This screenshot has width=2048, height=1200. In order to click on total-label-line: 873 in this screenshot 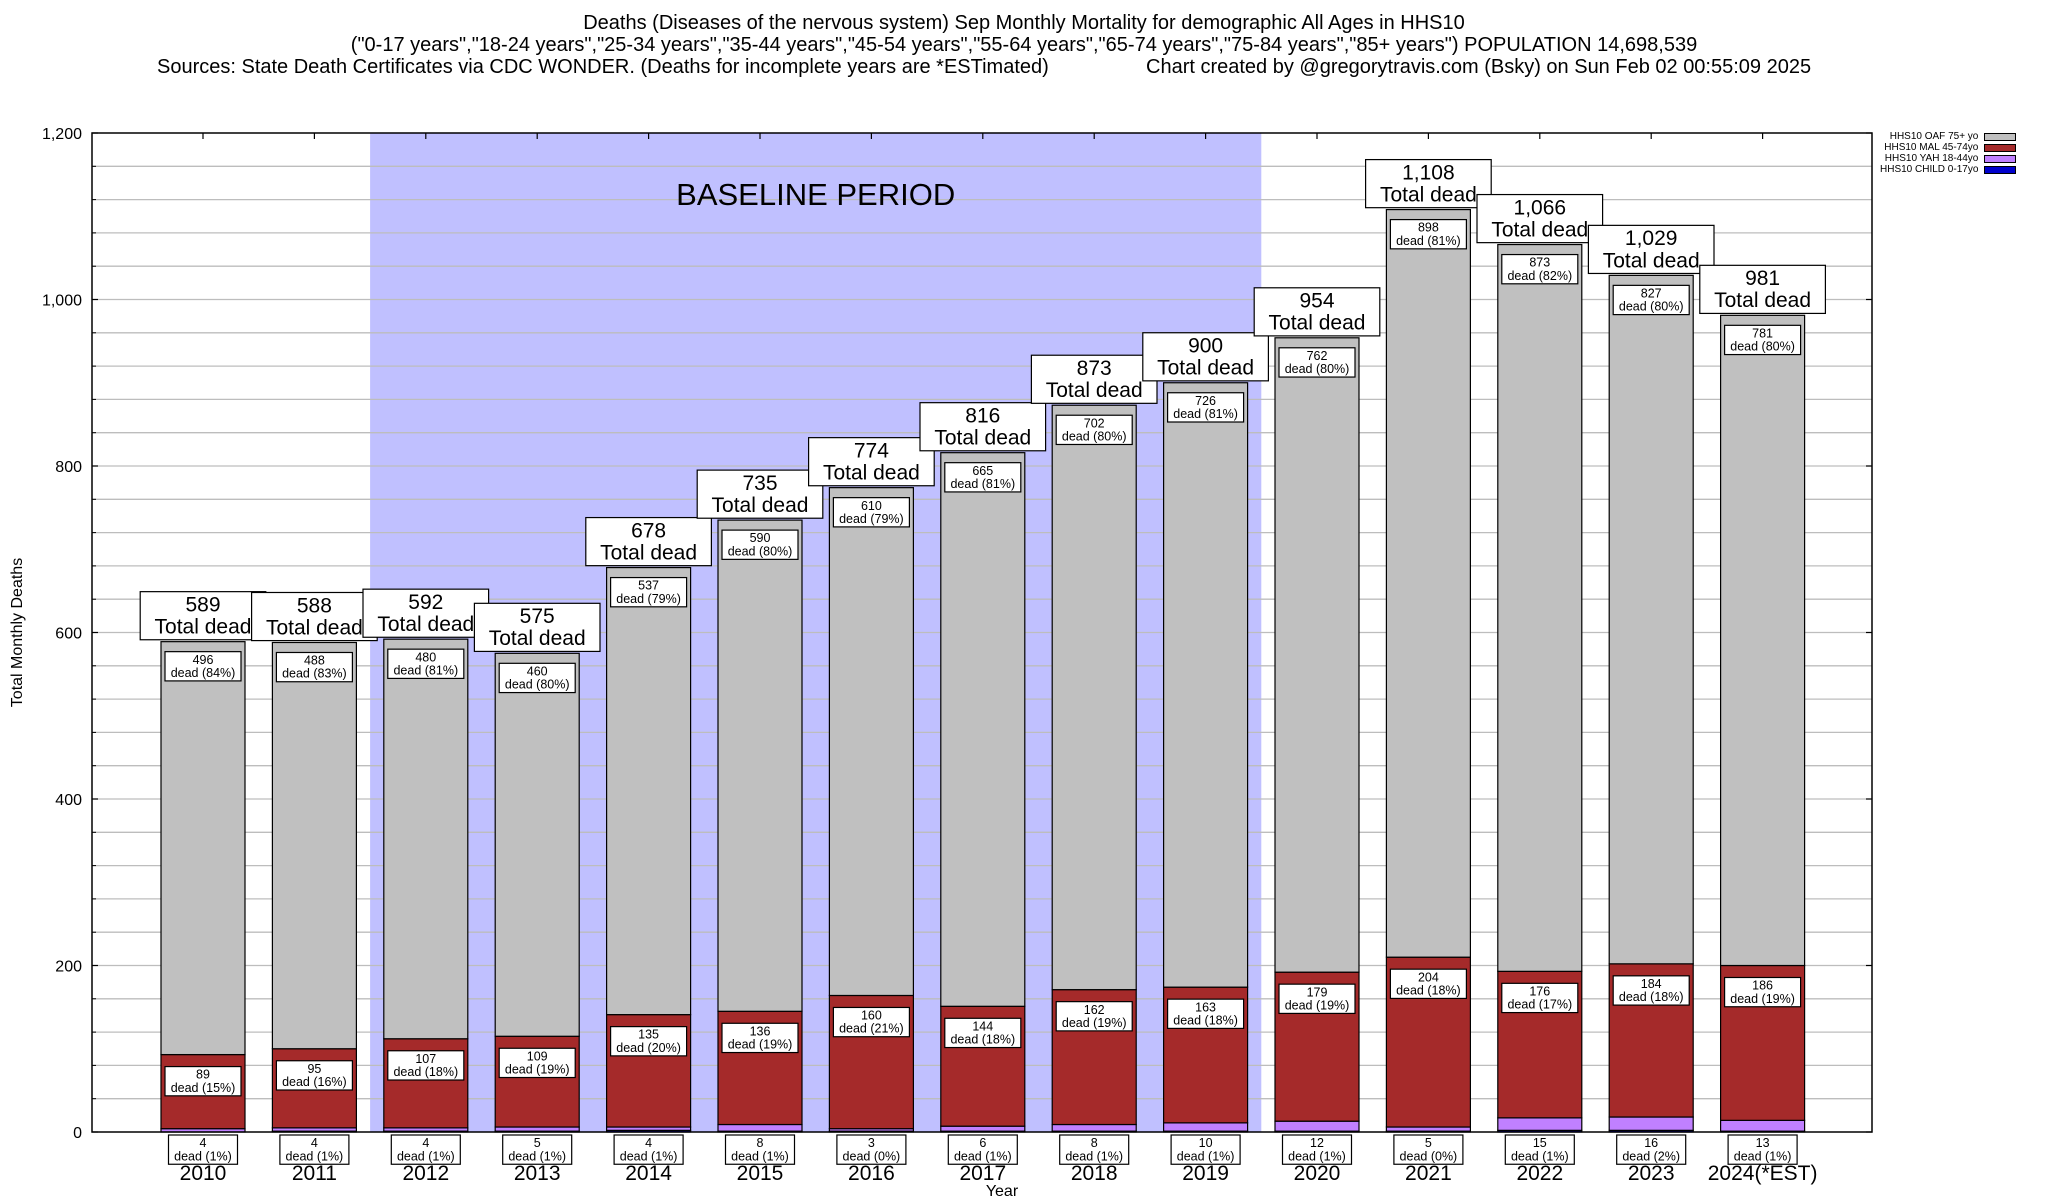, I will do `click(1094, 368)`.